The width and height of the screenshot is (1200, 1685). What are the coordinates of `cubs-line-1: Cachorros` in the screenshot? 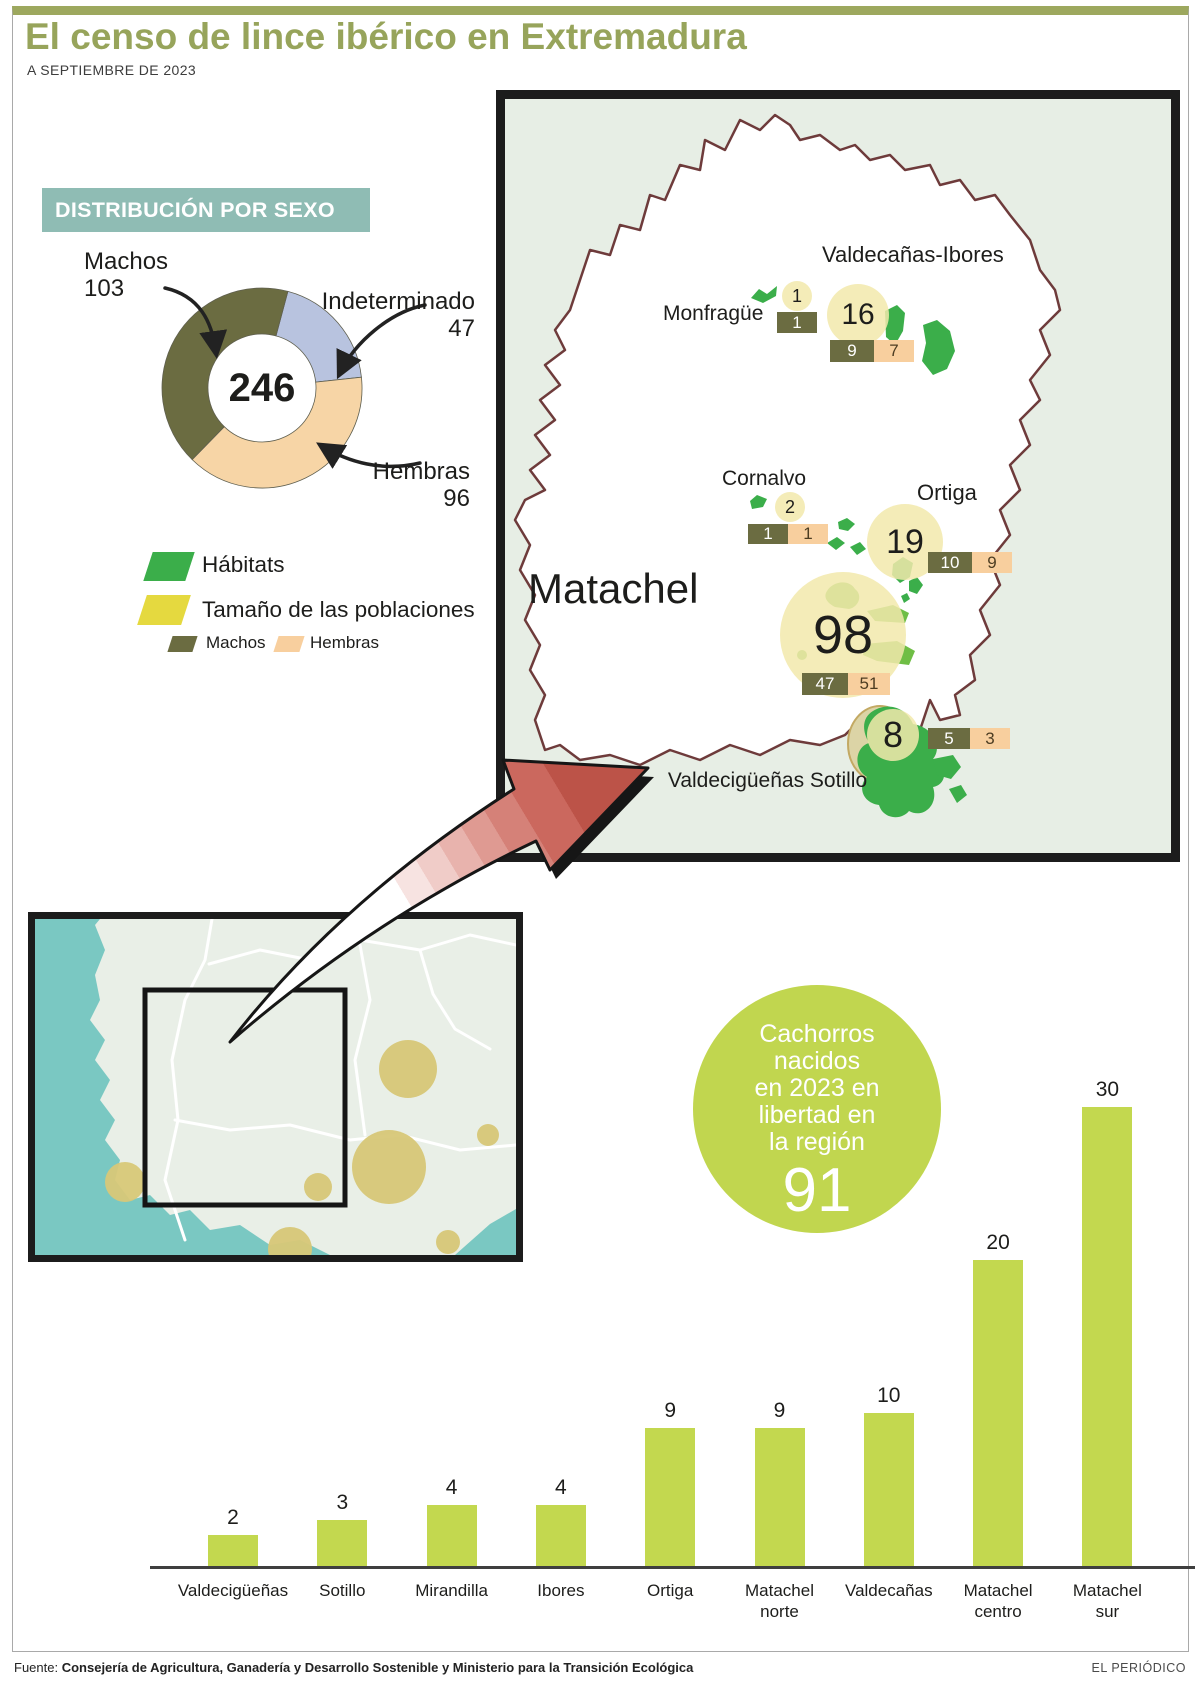 It's located at (817, 1034).